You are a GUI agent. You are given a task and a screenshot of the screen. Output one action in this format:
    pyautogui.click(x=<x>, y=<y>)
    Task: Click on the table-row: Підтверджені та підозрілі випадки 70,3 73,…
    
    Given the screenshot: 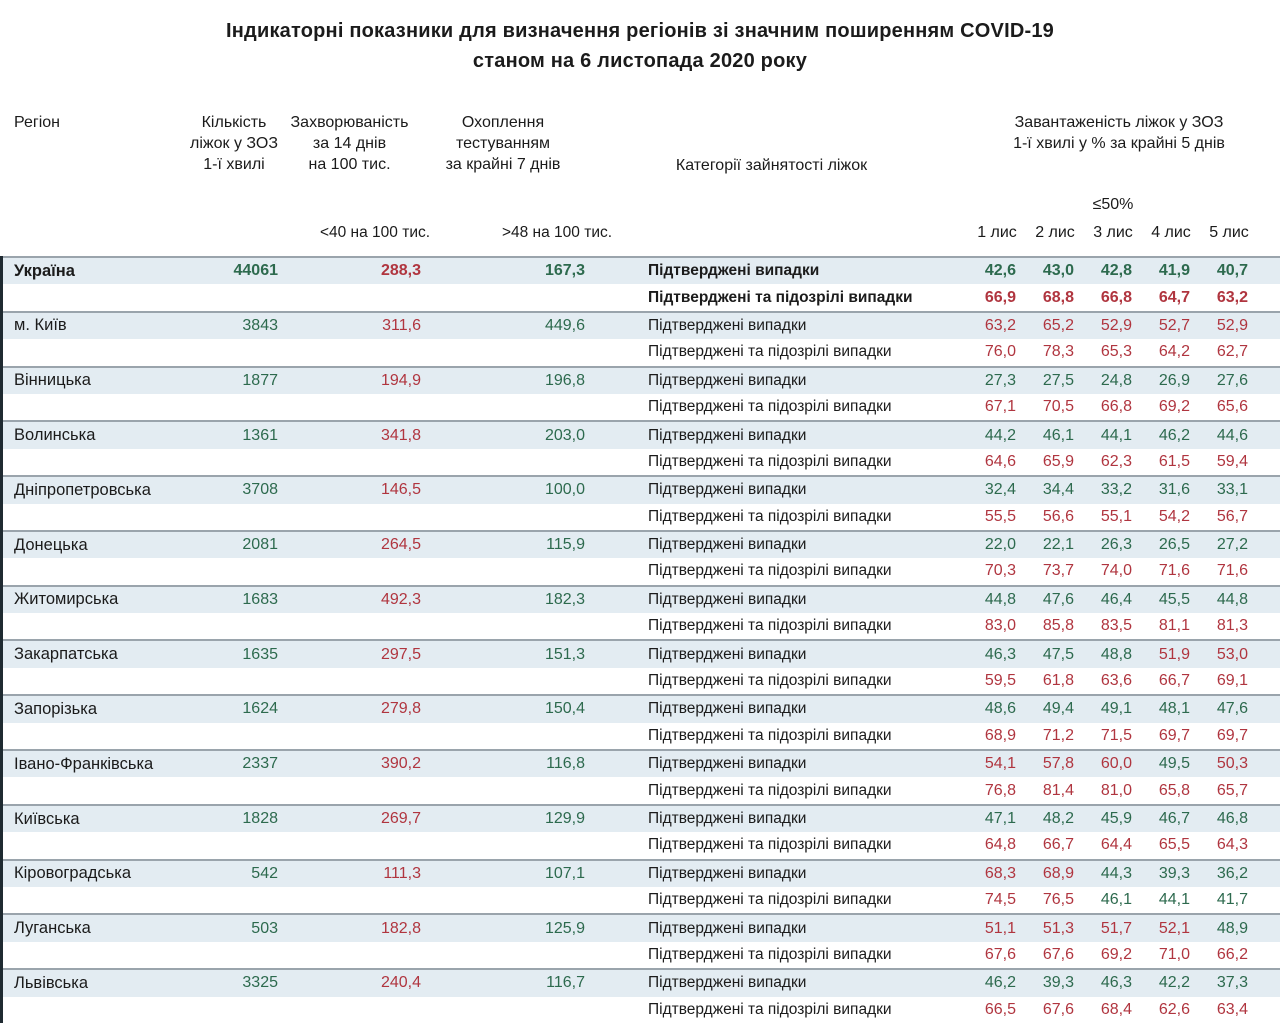 What is the action you would take?
    pyautogui.click(x=640, y=571)
    